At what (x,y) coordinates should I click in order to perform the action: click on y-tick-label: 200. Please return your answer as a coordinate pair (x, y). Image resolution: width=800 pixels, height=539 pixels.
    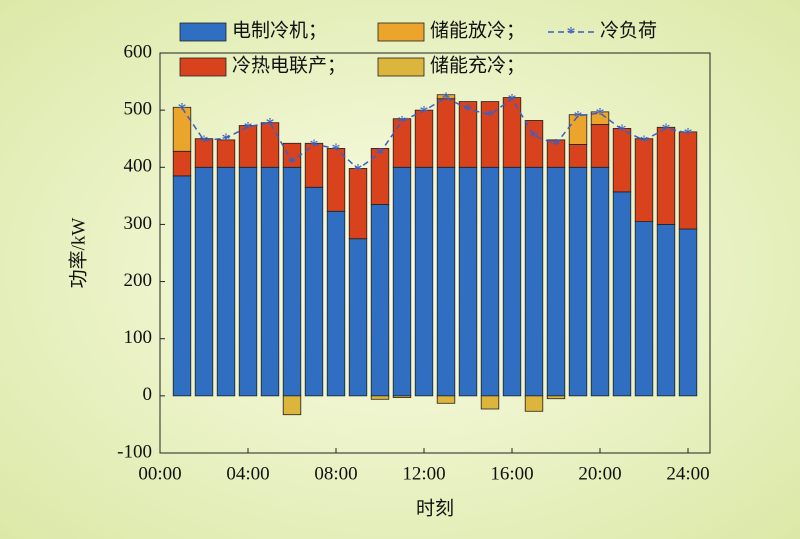
    Looking at the image, I should click on (138, 280).